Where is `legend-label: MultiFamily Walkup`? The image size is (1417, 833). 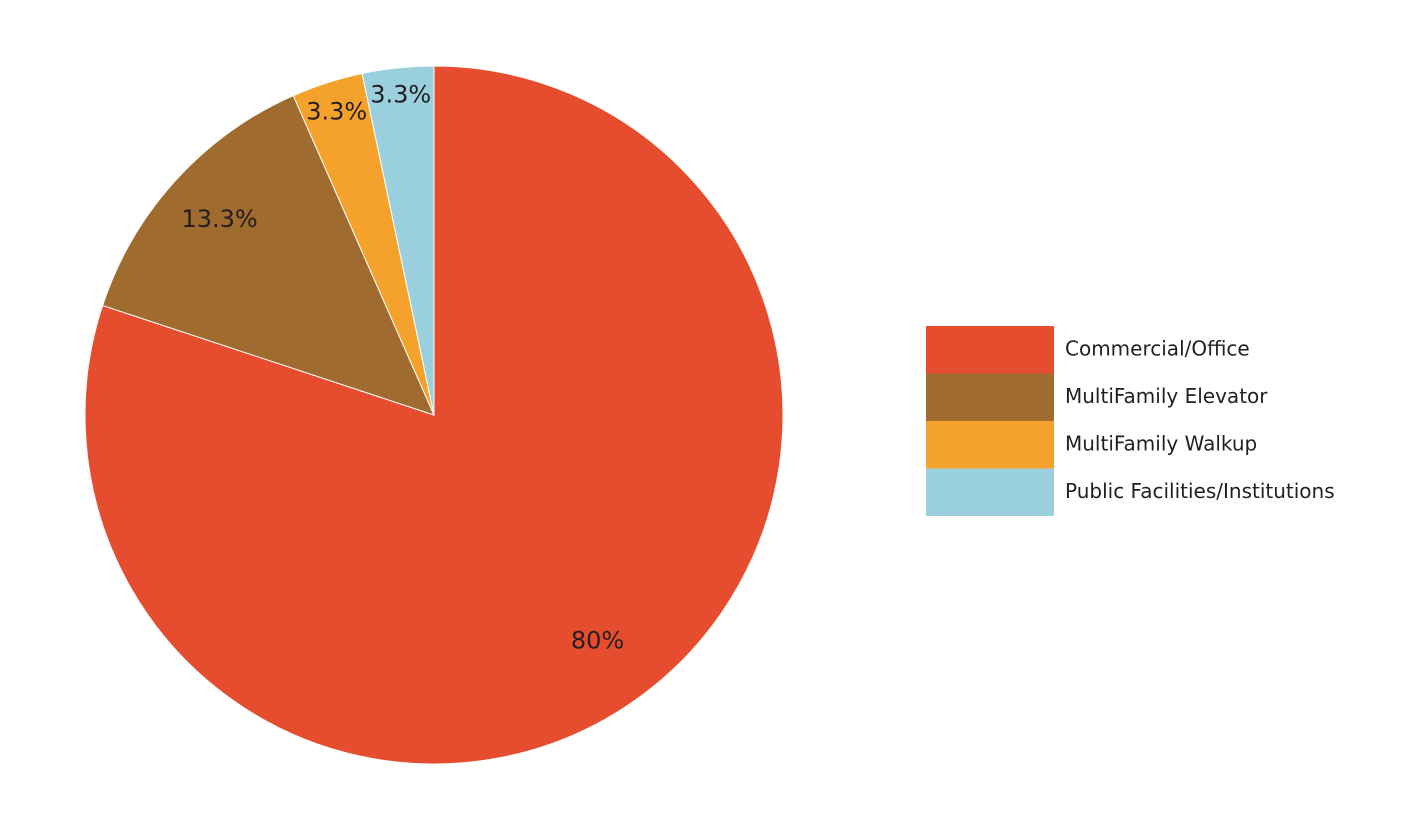 legend-label: MultiFamily Walkup is located at coordinates (1161, 443).